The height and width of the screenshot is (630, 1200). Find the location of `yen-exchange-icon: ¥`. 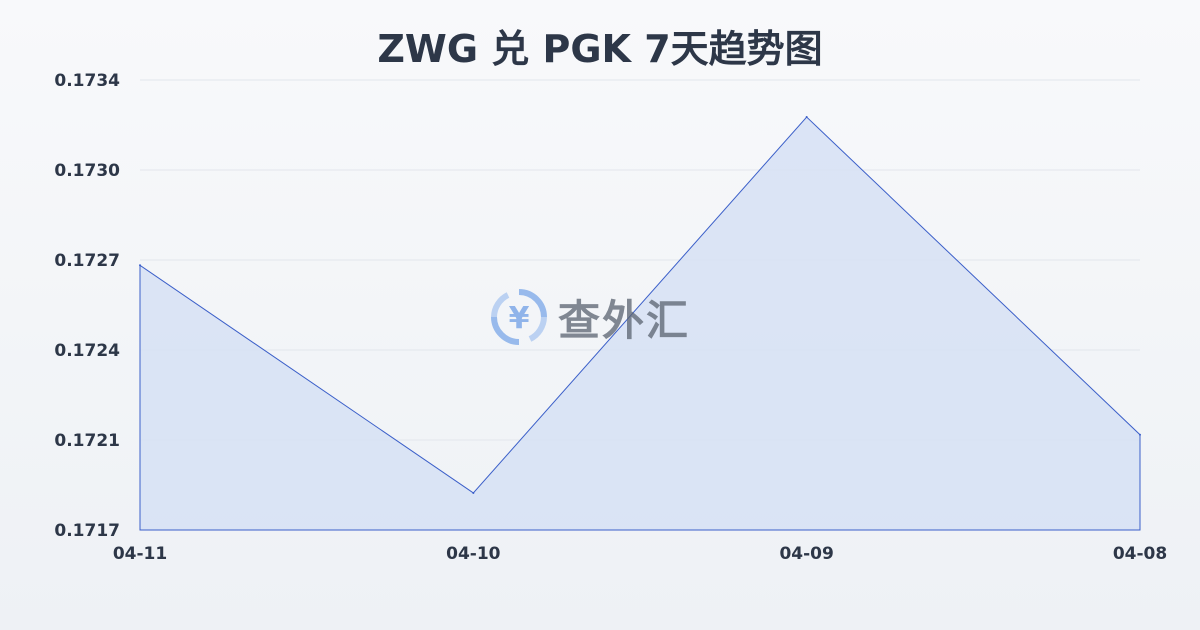

yen-exchange-icon: ¥ is located at coordinates (519, 317).